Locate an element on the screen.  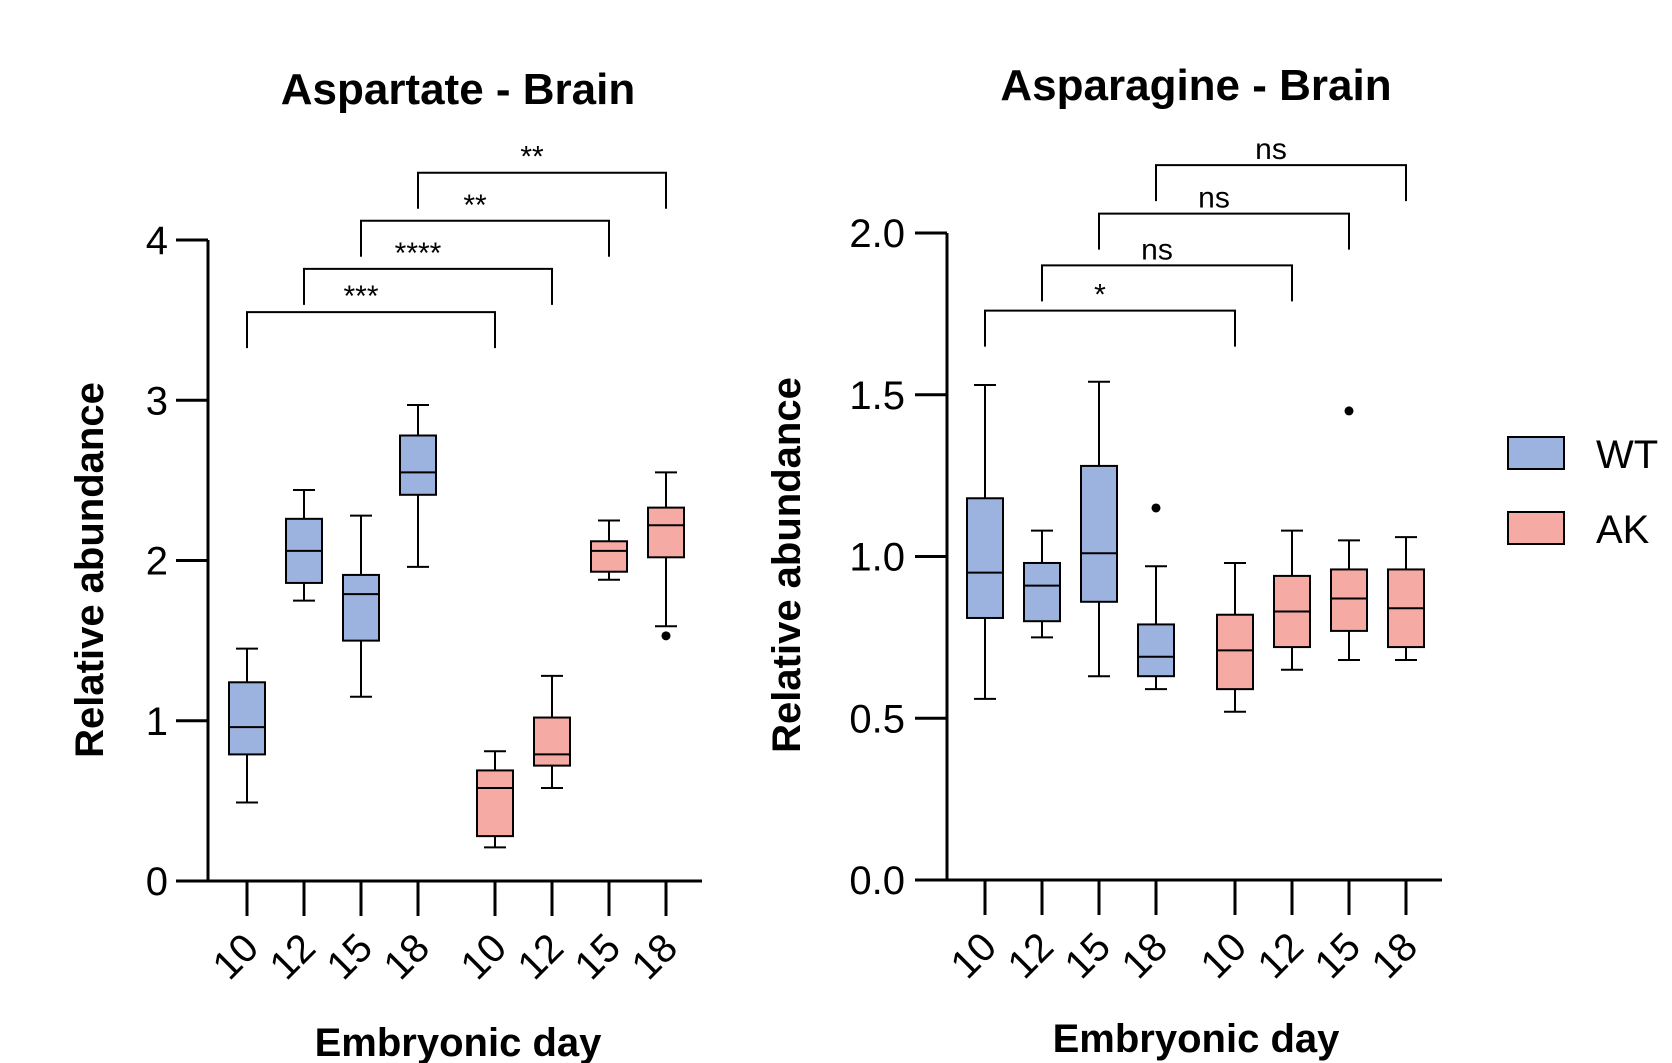
legend-swatch-ak is located at coordinates (1536, 528).